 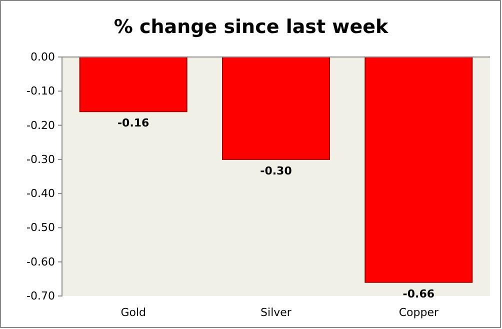 I want to click on y-tick-label: -0.20, so click(x=40, y=125).